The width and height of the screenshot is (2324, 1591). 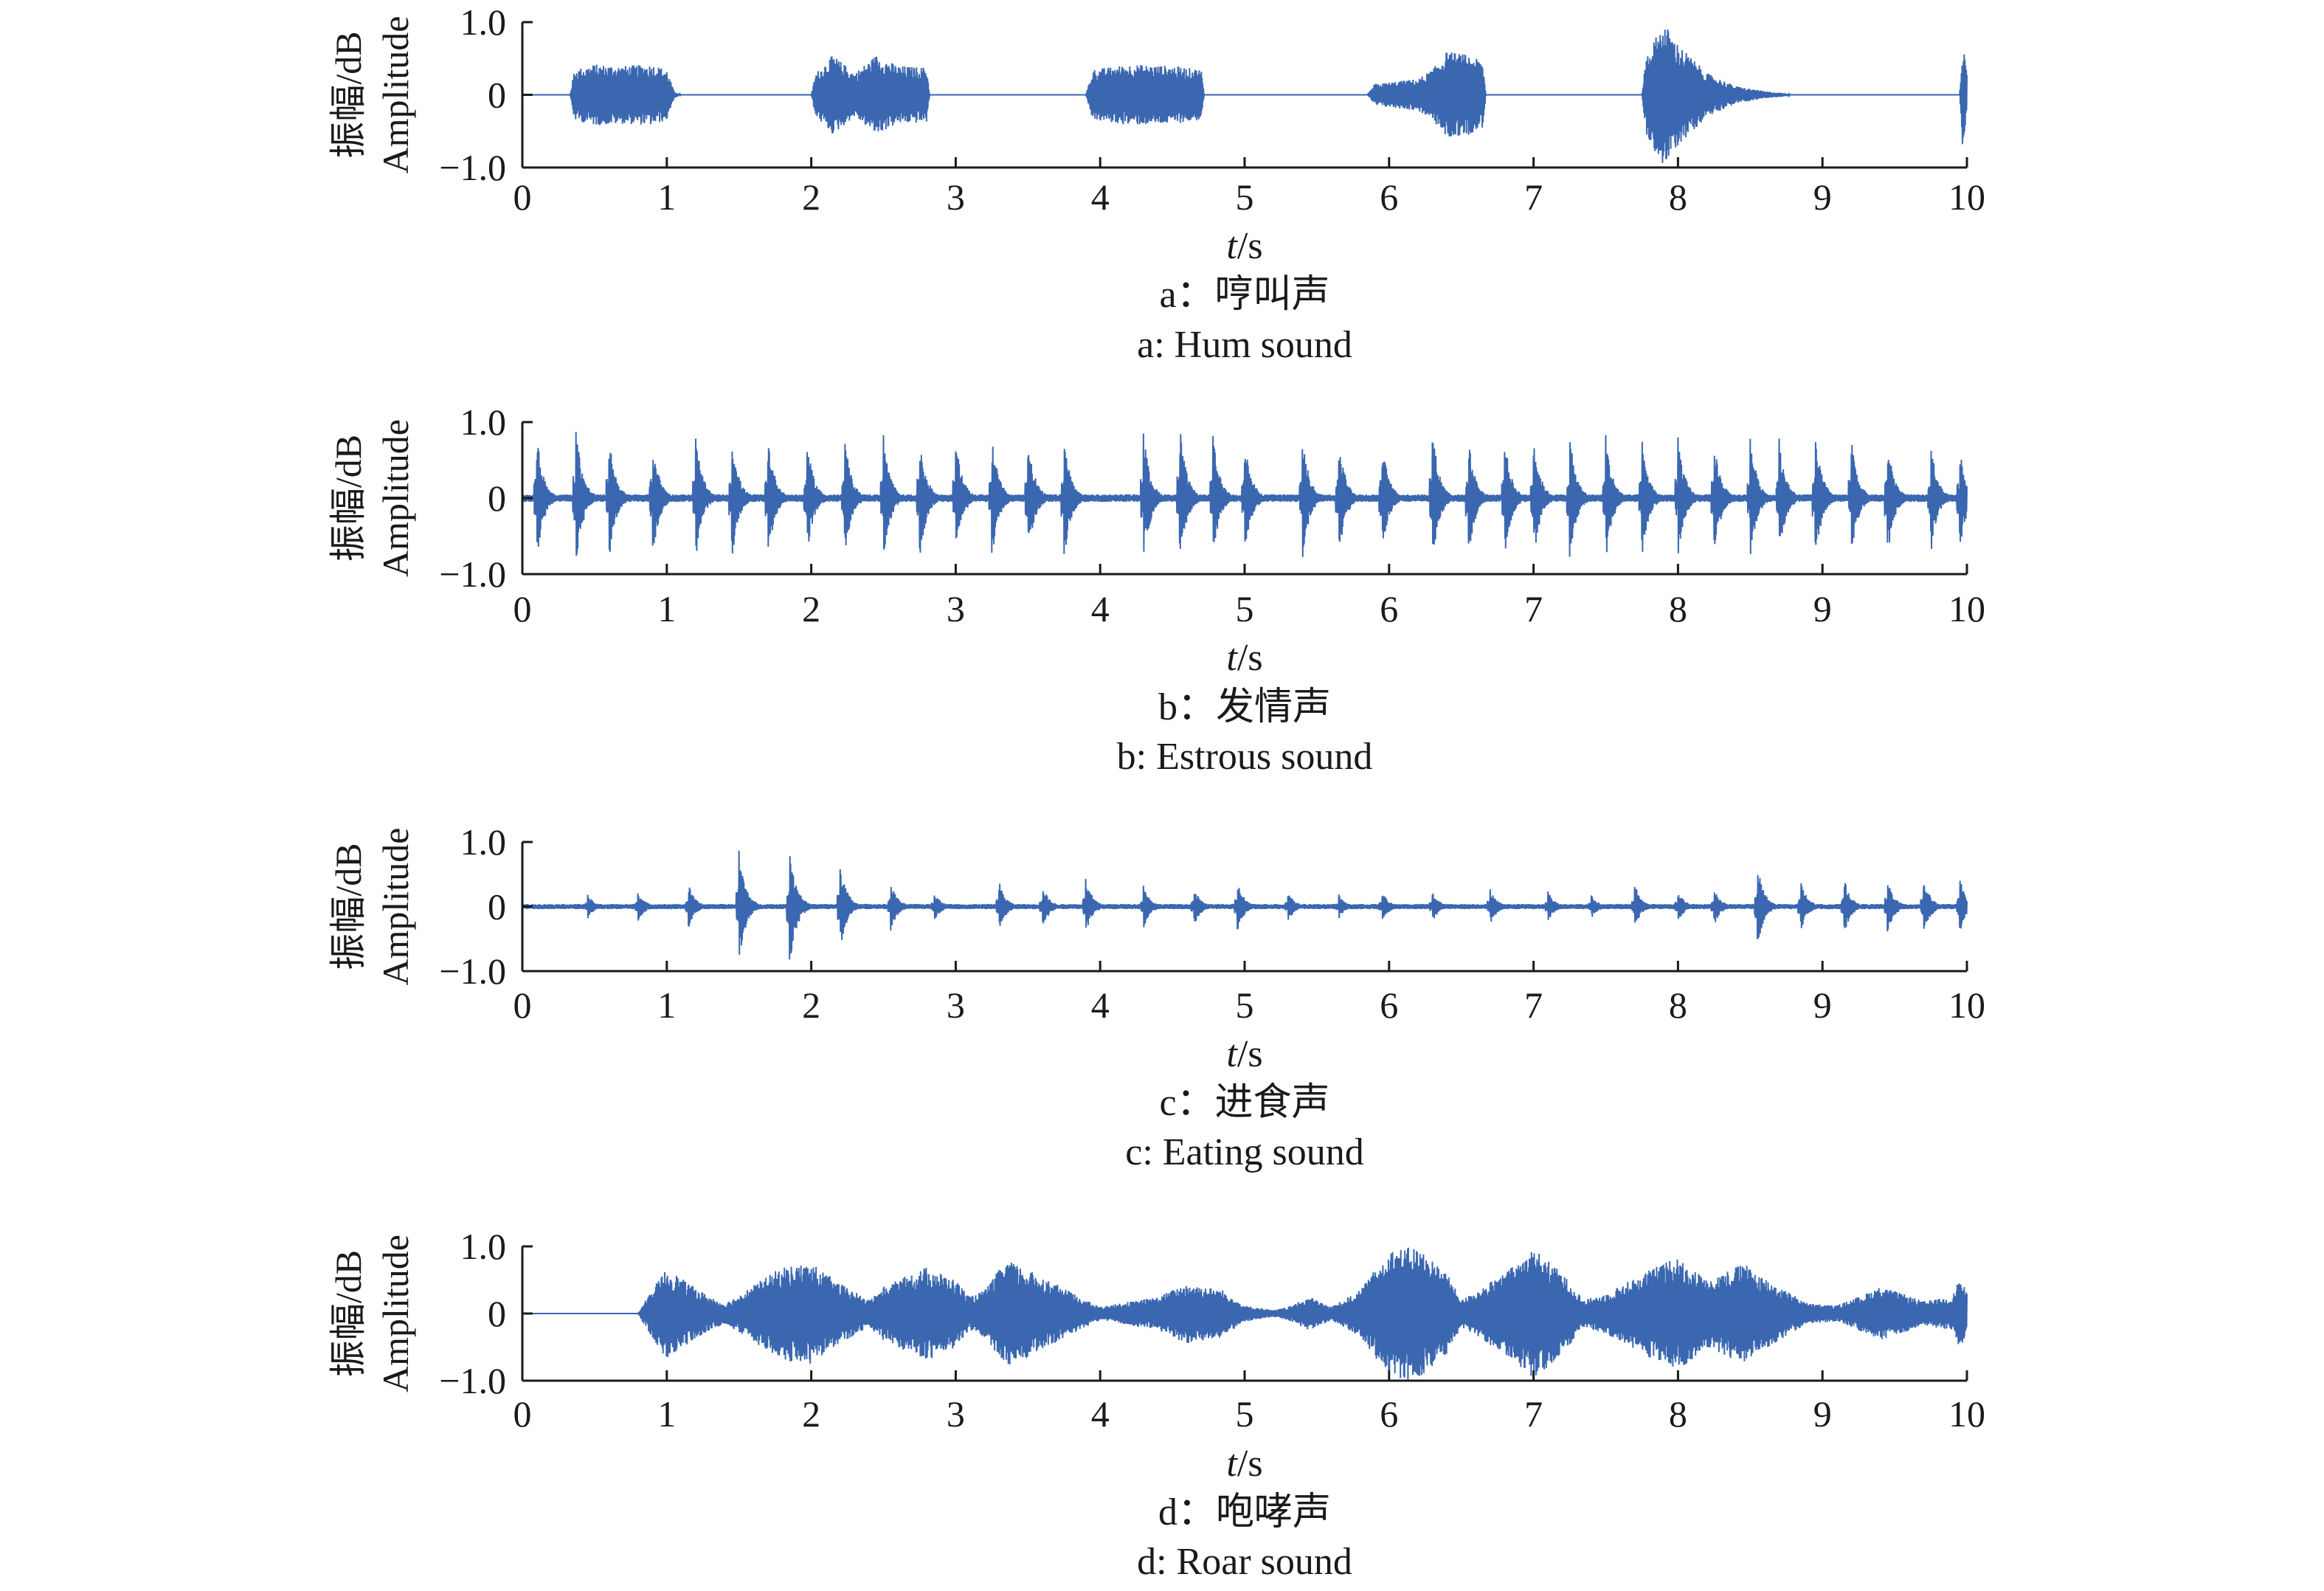 I want to click on caption-cn: a：哼叫声, so click(x=1244, y=295).